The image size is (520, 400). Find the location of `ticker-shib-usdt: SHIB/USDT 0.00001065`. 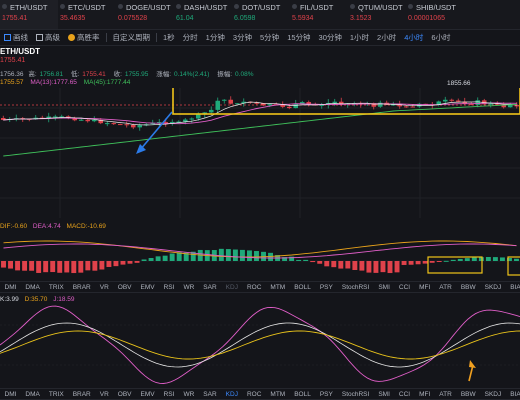

ticker-shib-usdt: SHIB/USDT 0.00001065 is located at coordinates (435, 14).